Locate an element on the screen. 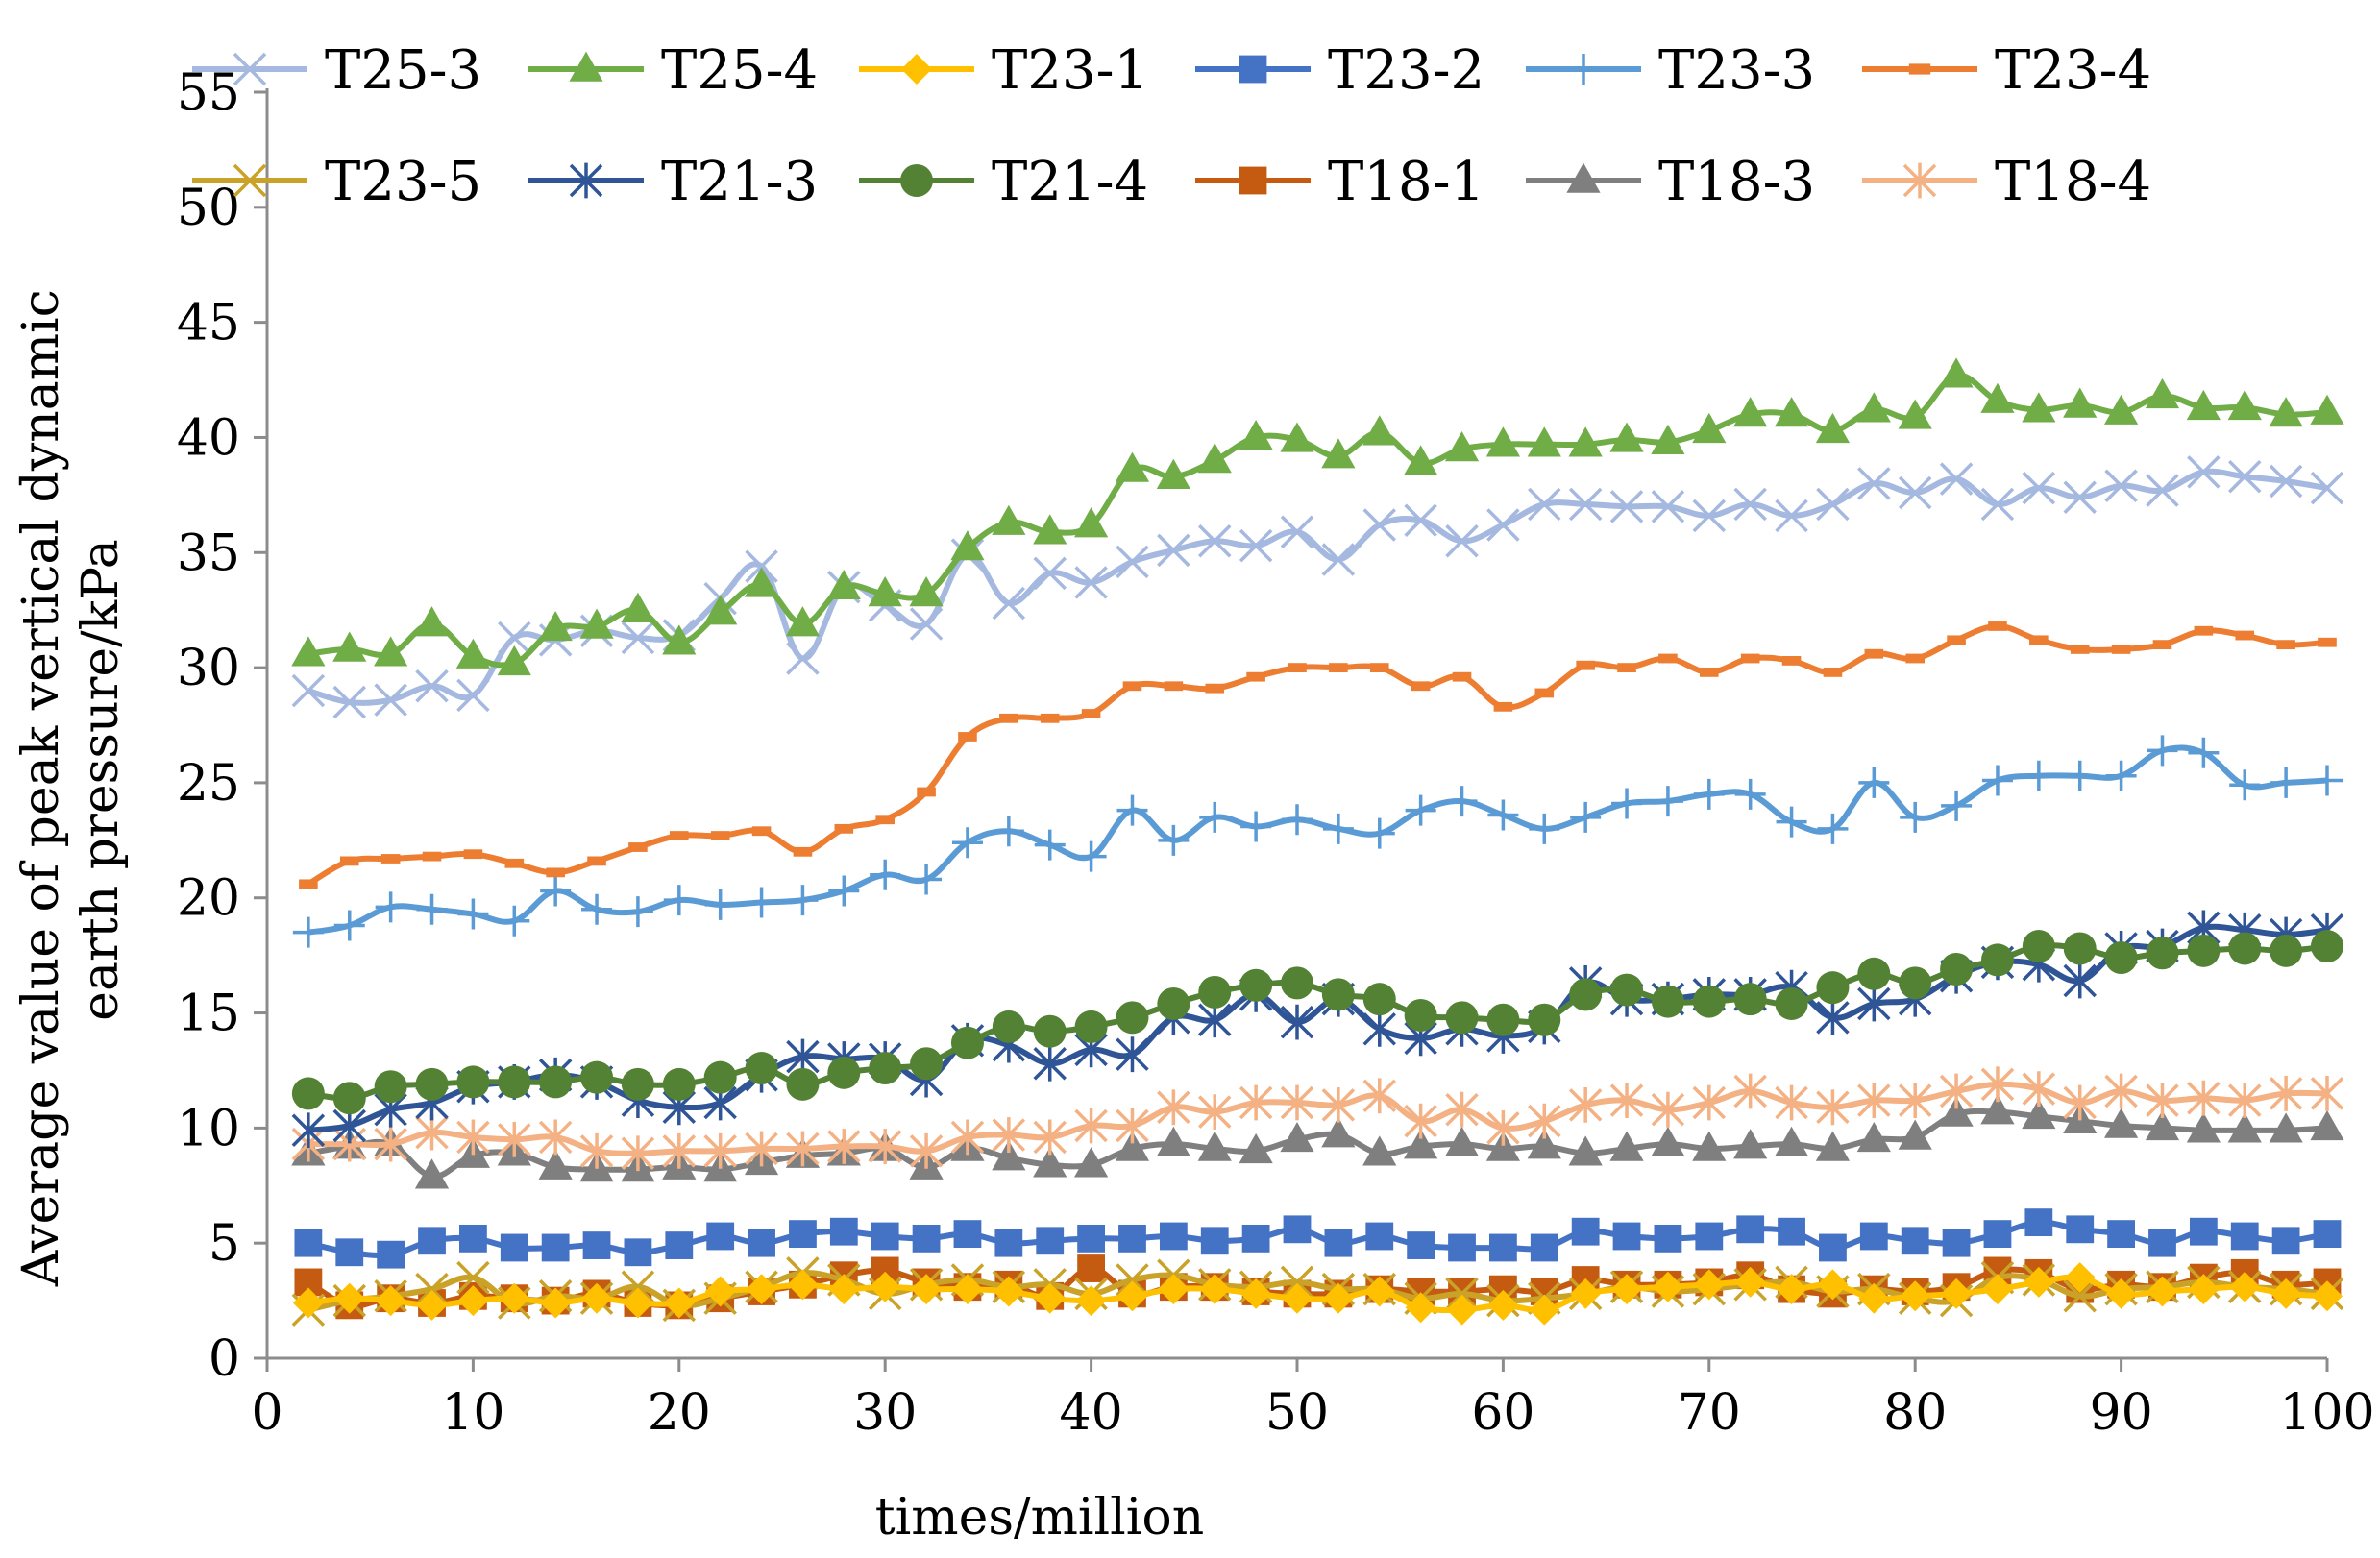  y-axis-title-line-2: earth pressure/kPa is located at coordinates (101, 780).